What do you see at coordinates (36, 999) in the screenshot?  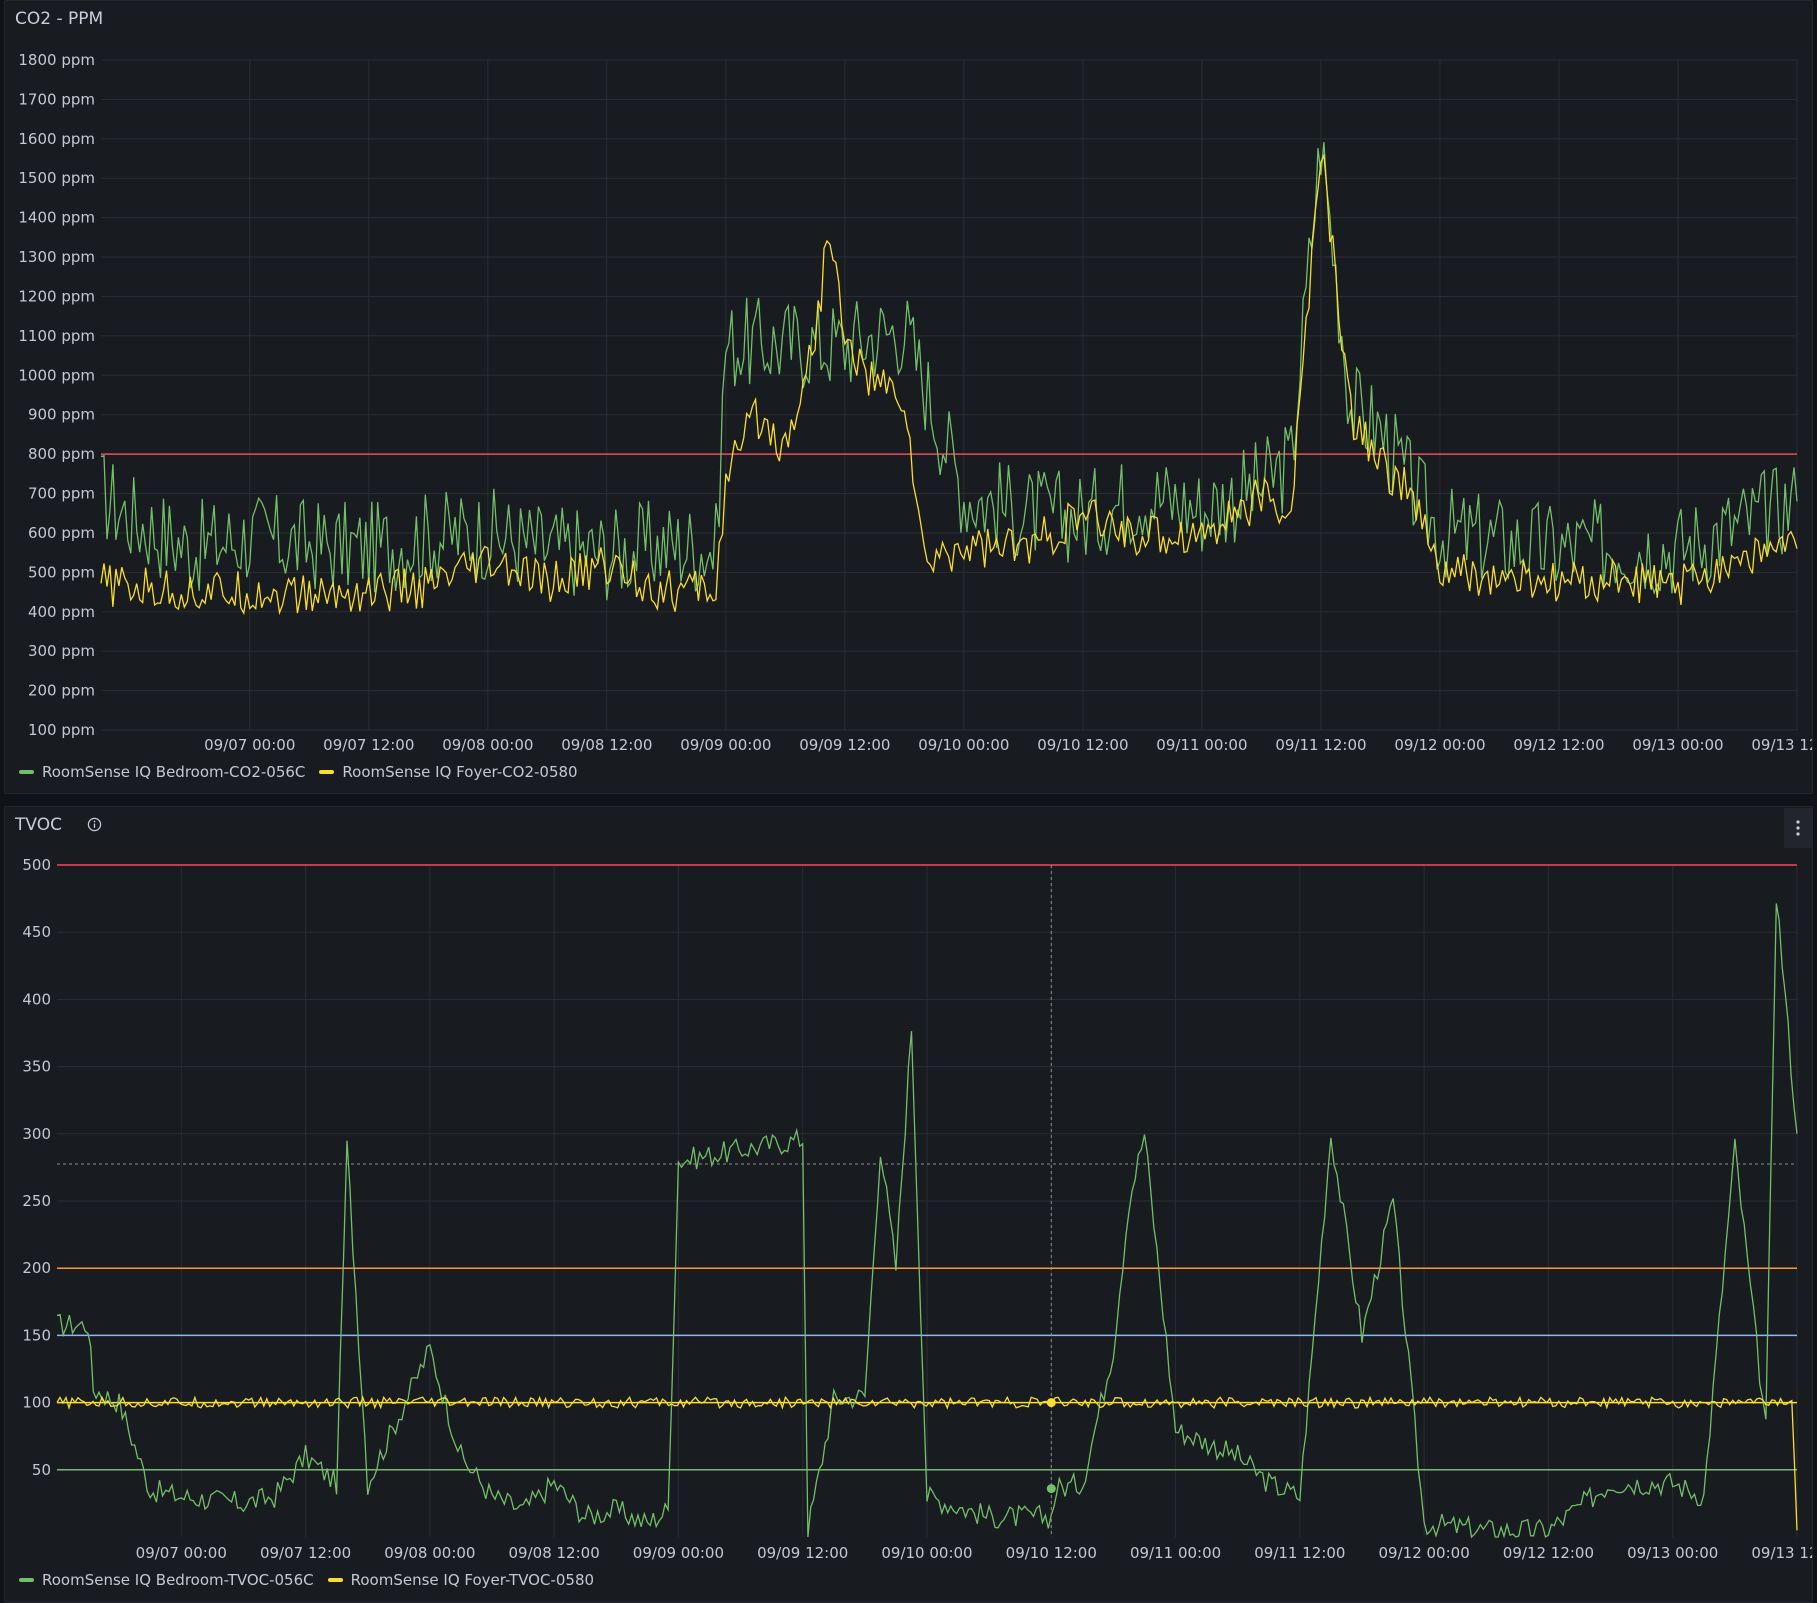 I see `y-tick-label: 400` at bounding box center [36, 999].